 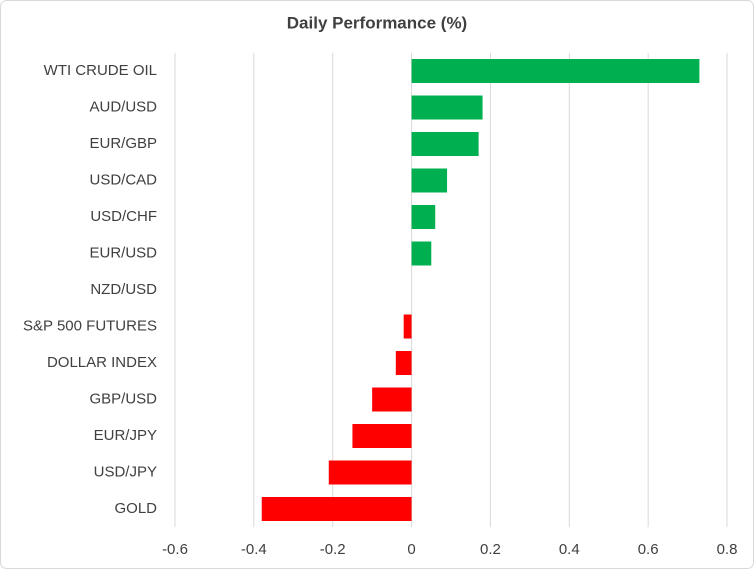 What do you see at coordinates (490, 549) in the screenshot?
I see `x-tick-label: 0.2` at bounding box center [490, 549].